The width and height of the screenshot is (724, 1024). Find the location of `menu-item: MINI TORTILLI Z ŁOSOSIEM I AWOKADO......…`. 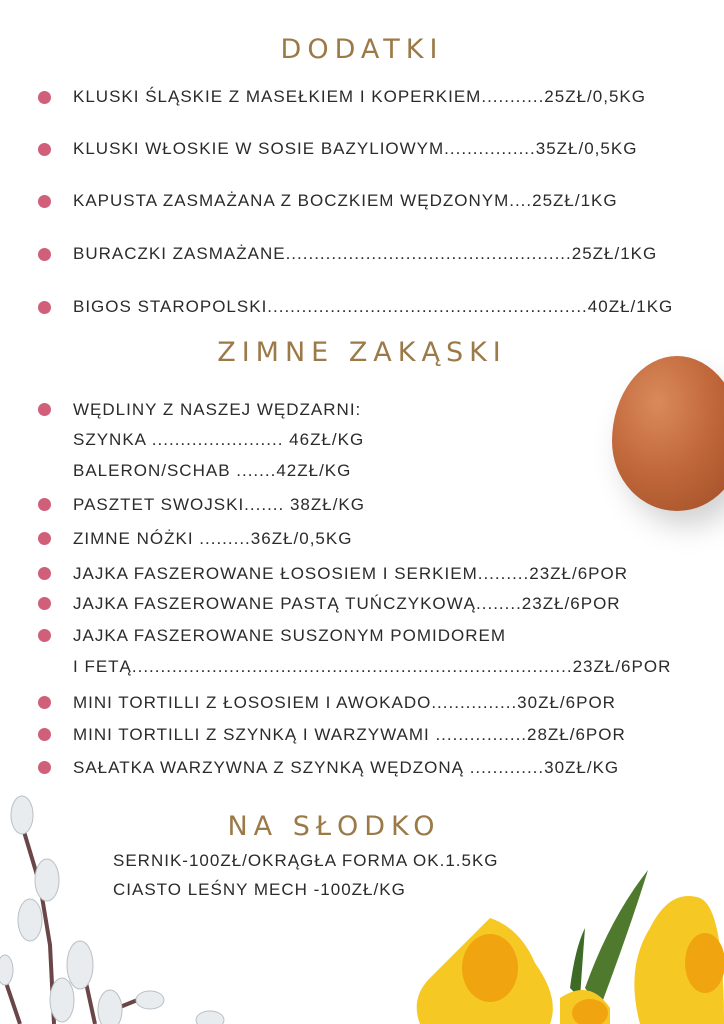

menu-item: MINI TORTILLI Z ŁOSOSIEM I AWOKADO......… is located at coordinates (344, 702).